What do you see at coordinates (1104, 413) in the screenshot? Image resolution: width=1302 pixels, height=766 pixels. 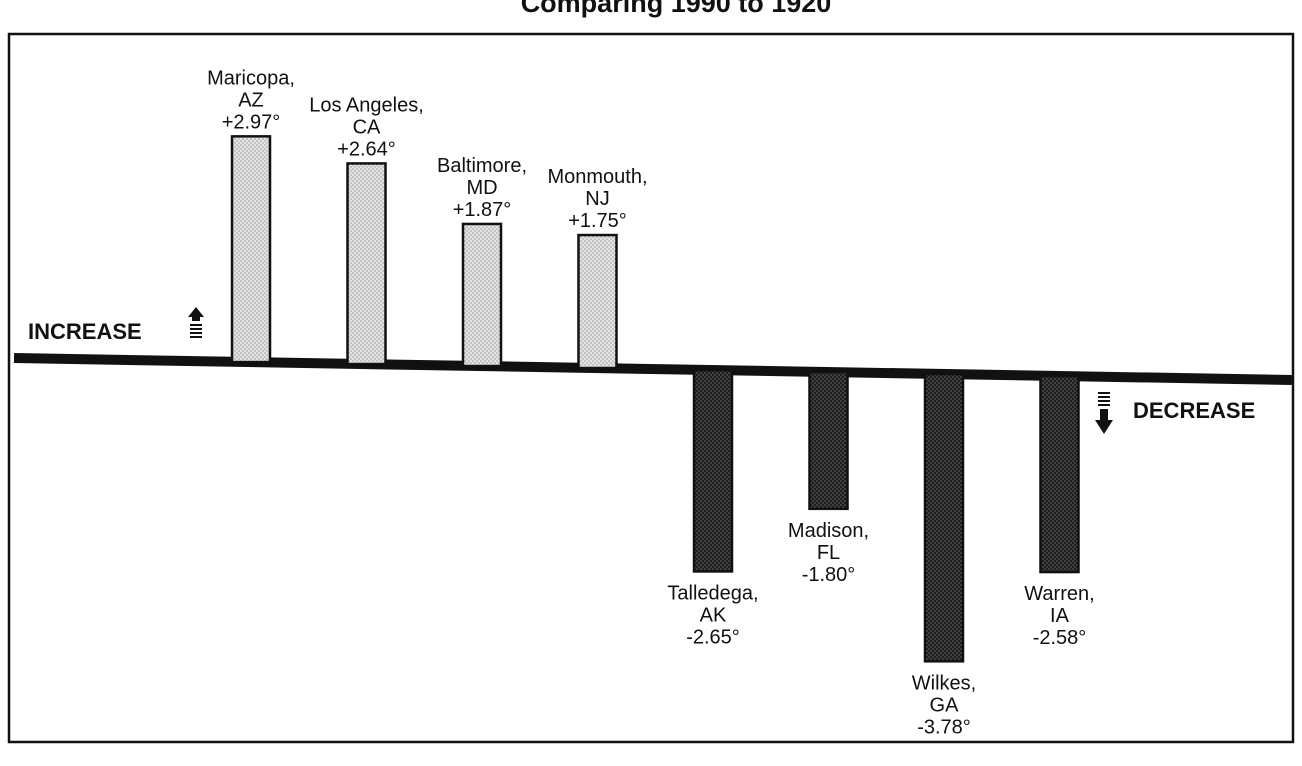 I see `down-arrow-icon` at bounding box center [1104, 413].